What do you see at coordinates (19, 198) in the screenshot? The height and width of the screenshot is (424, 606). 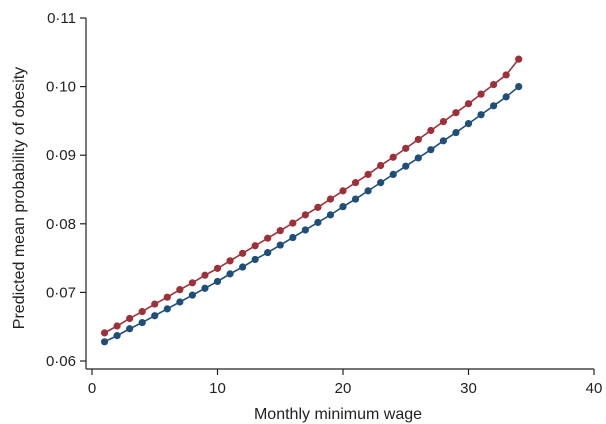 I see `y-axis-title: Predicted mean probability of obesity` at bounding box center [19, 198].